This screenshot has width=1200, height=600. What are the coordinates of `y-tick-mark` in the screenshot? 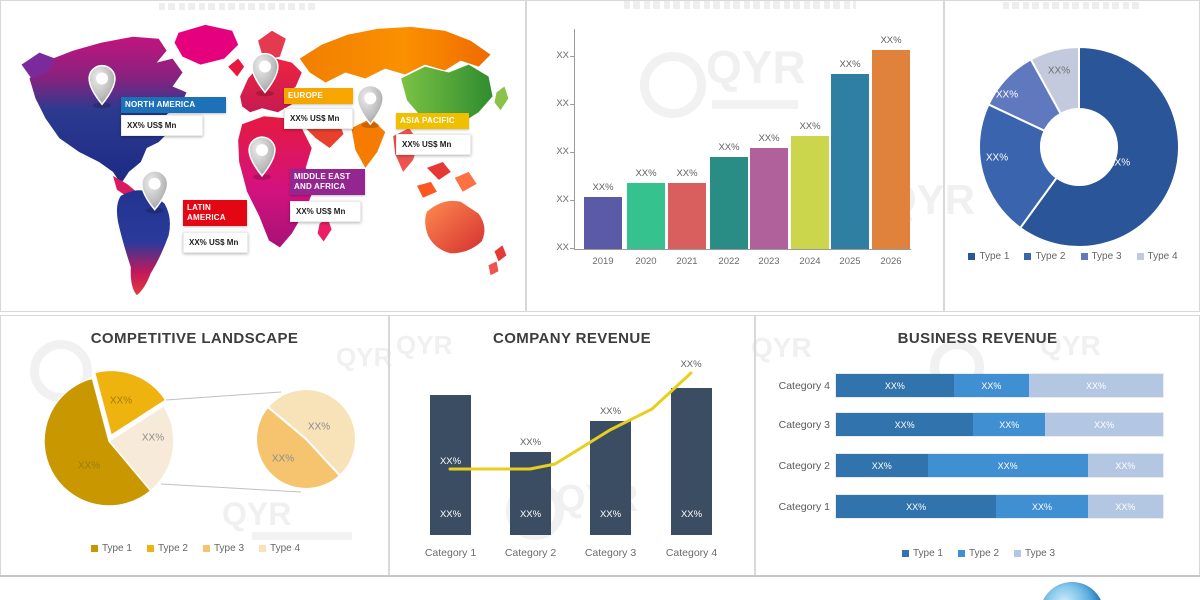 It's located at (572, 104).